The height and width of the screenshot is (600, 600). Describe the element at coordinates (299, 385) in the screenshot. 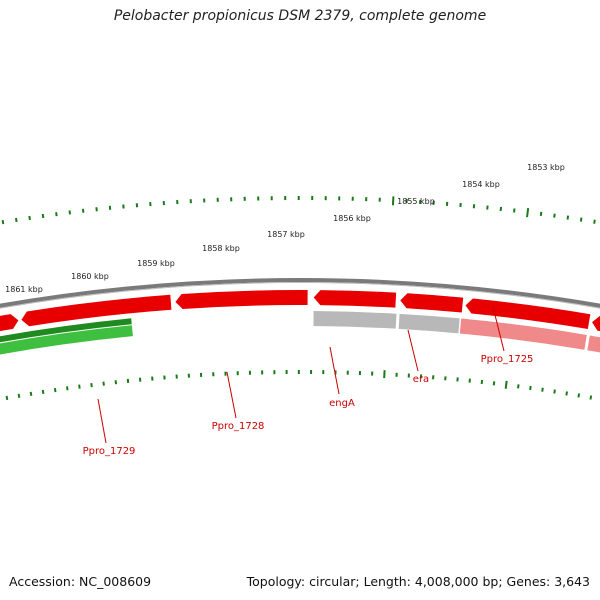

I see `inner-tick-track` at that location.